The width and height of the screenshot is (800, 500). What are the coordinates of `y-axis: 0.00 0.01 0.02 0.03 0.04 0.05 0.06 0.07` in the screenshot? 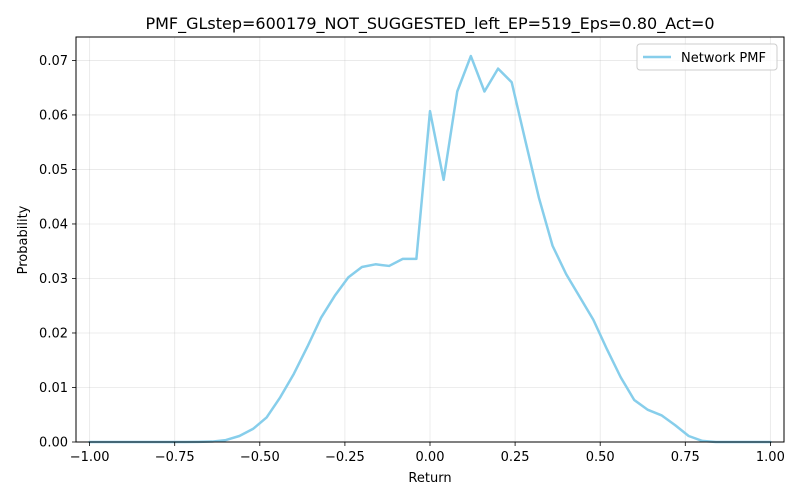 It's located at (57, 252).